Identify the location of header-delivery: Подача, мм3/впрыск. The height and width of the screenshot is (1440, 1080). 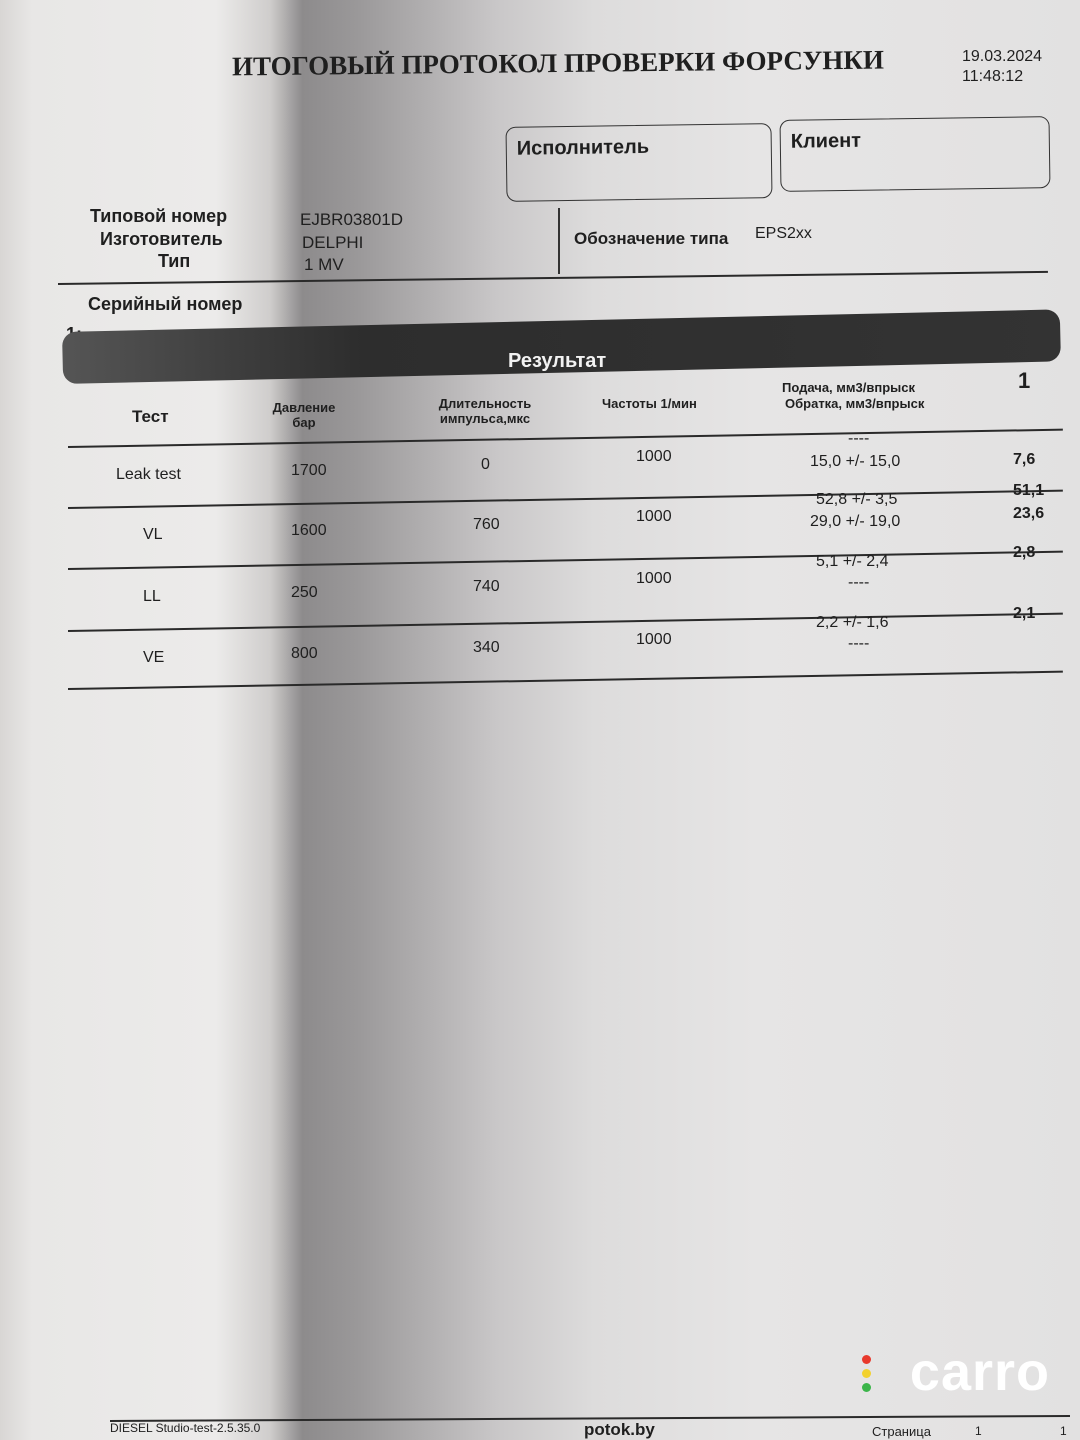
(848, 387).